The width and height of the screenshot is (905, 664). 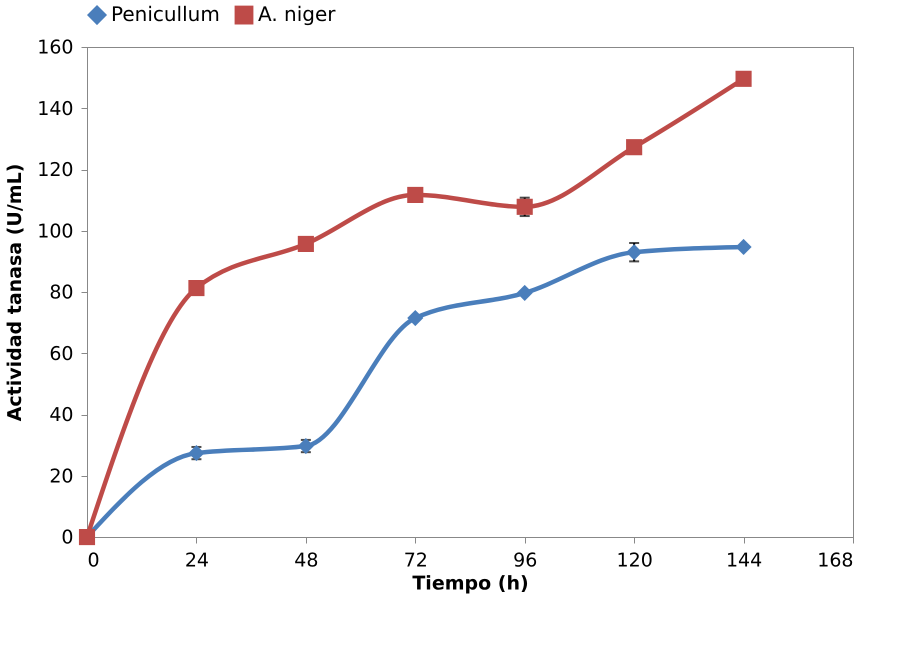 What do you see at coordinates (416, 561) in the screenshot?
I see `x-tick-label: 72` at bounding box center [416, 561].